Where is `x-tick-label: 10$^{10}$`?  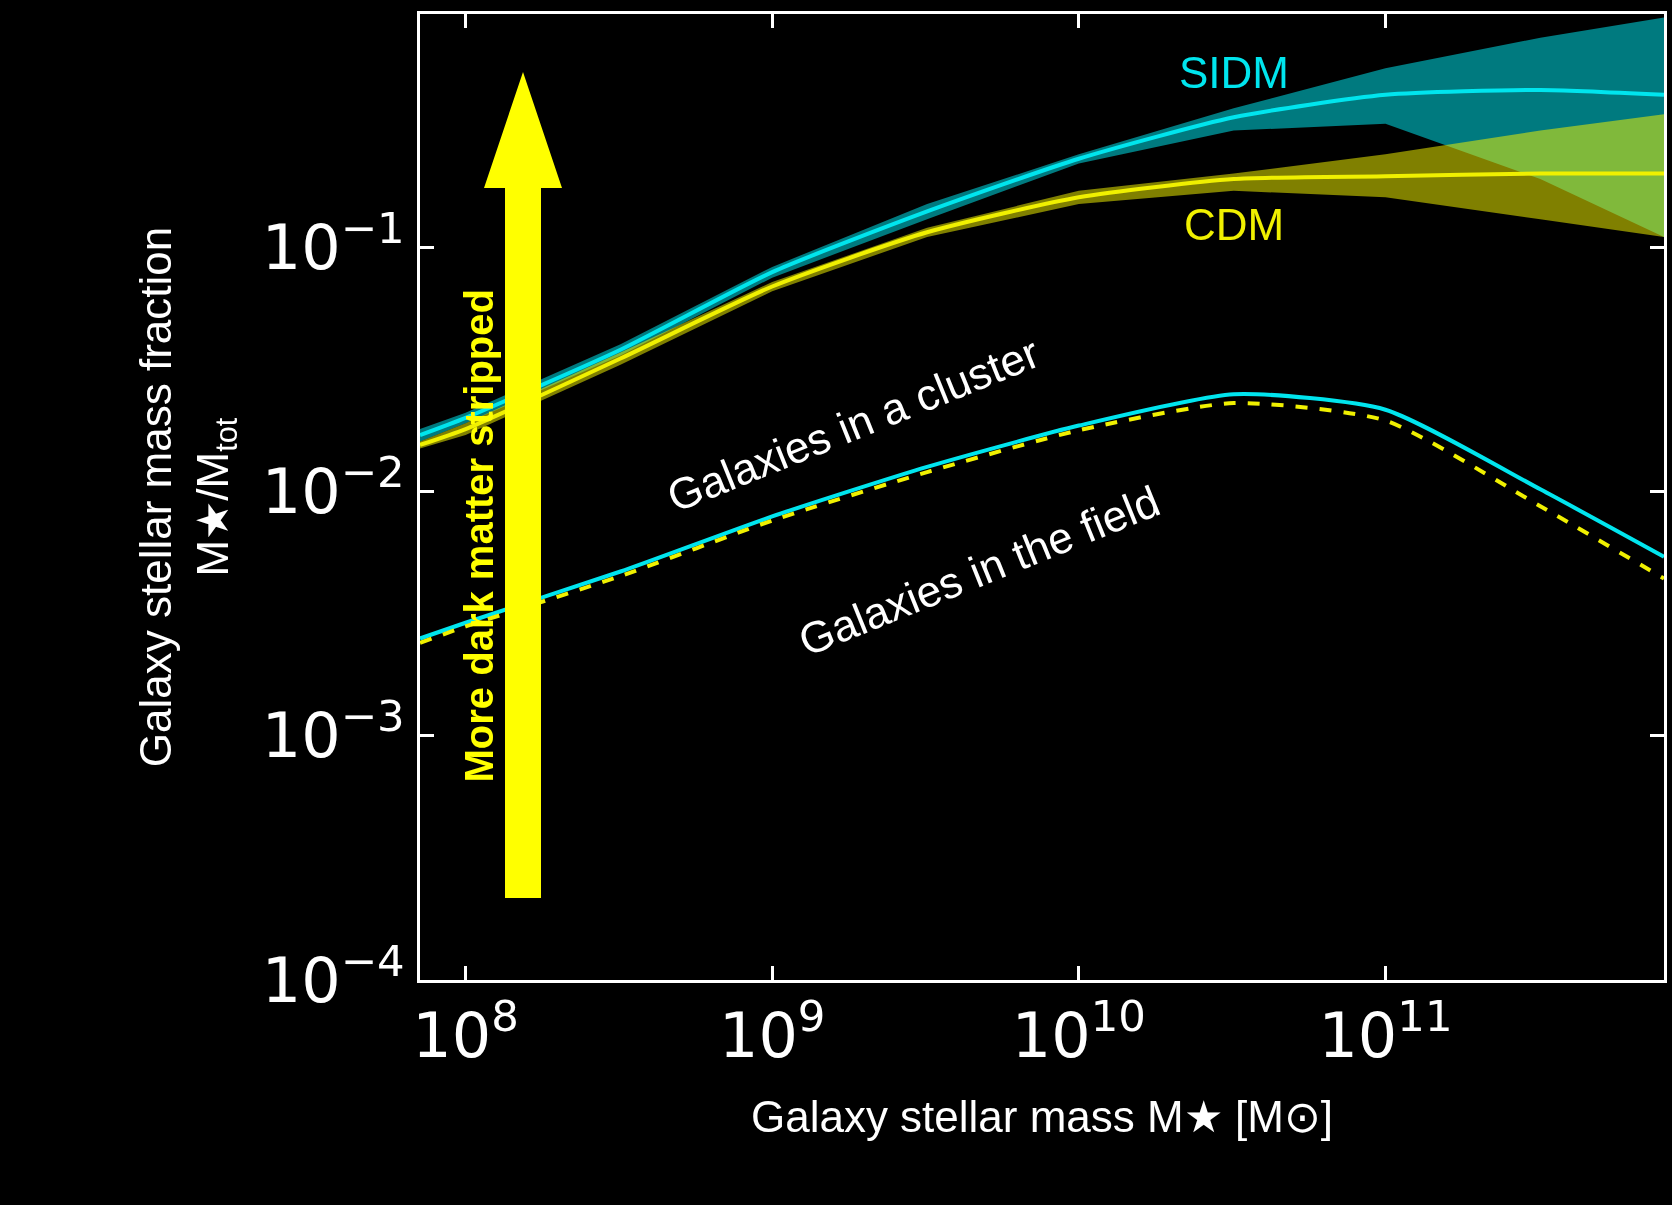
x-tick-label: 10$^{10}$ is located at coordinates (1078, 1032).